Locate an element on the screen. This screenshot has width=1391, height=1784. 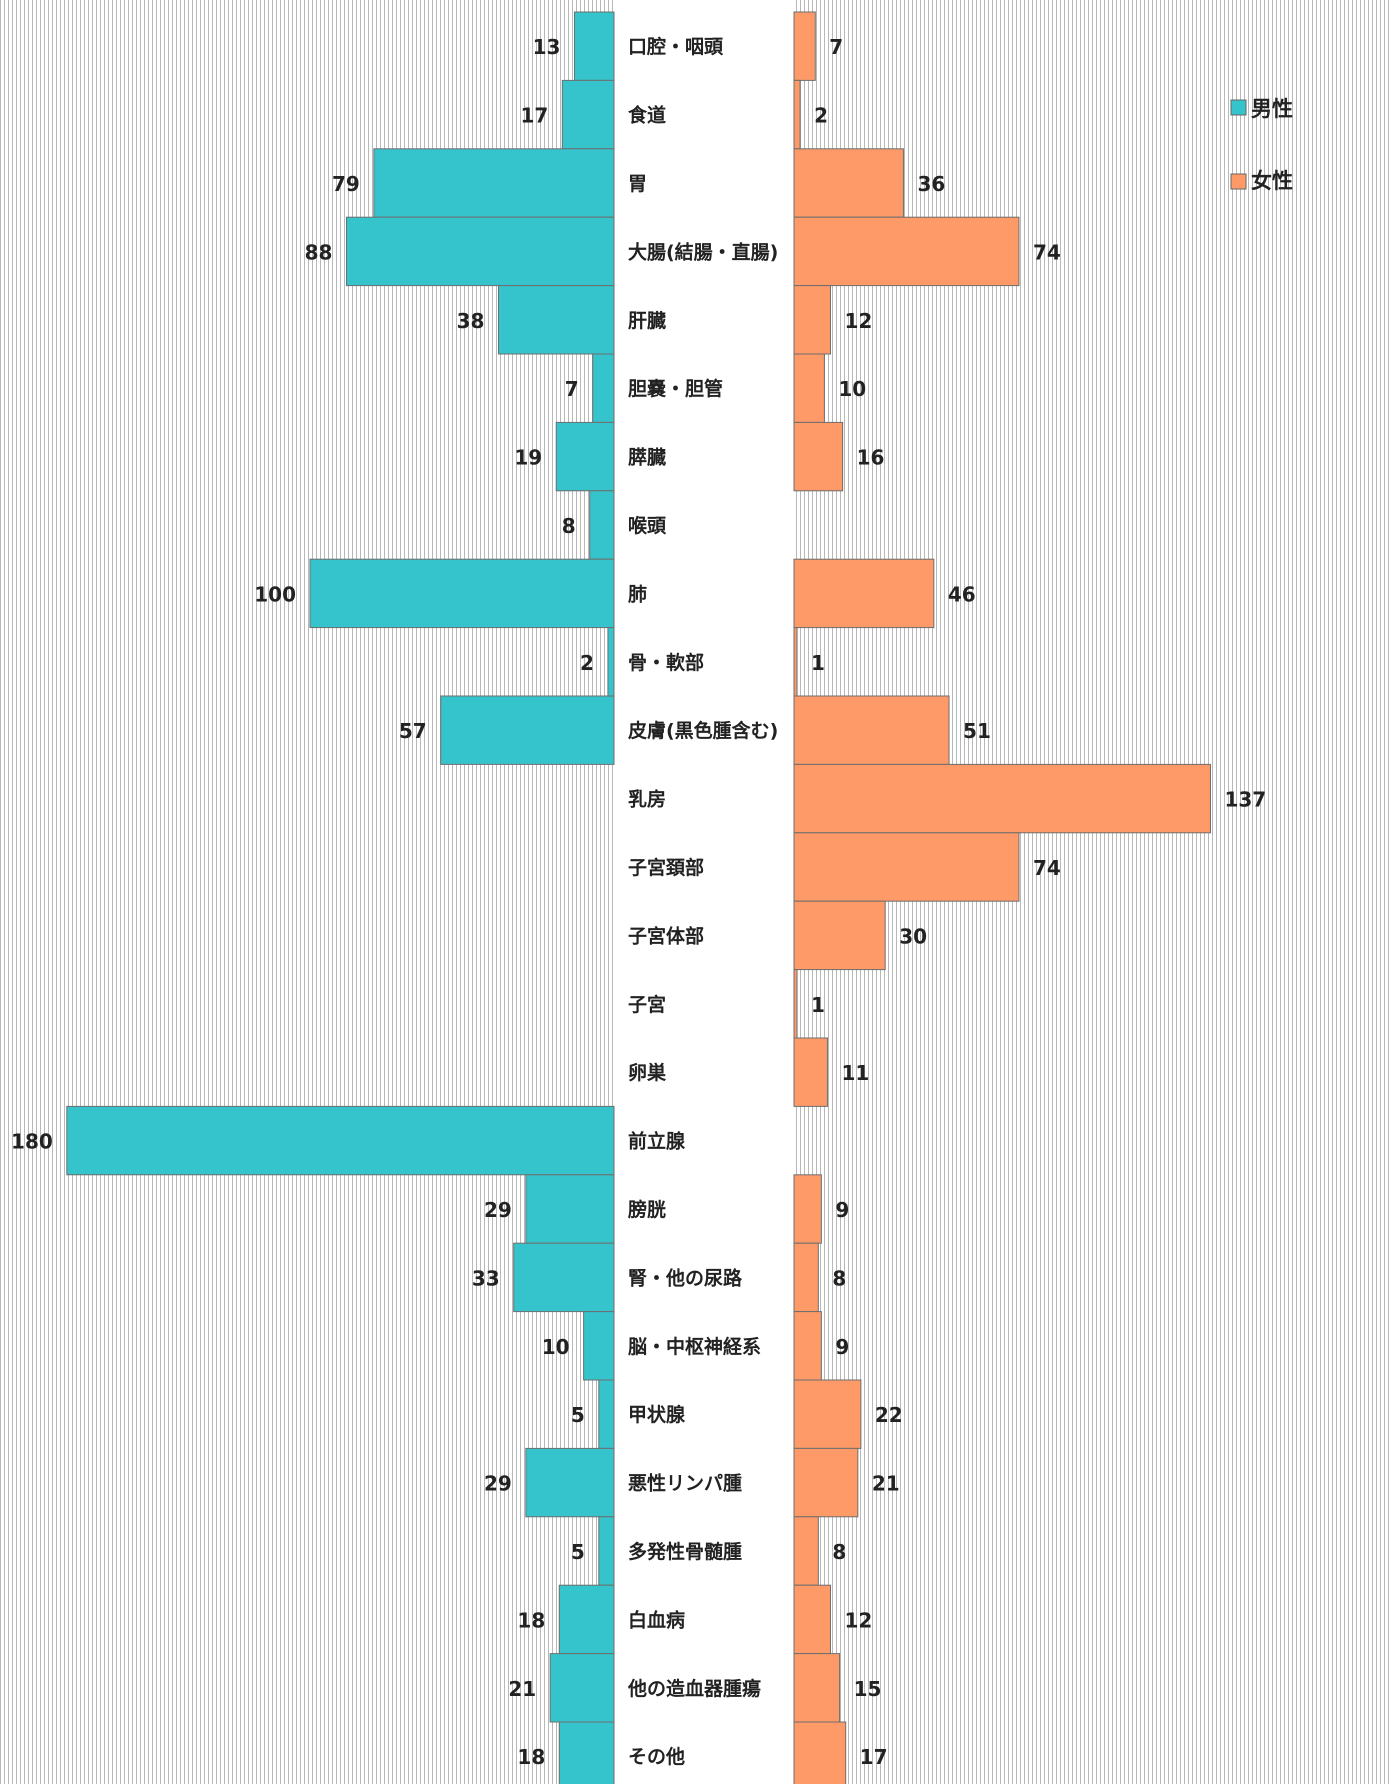
category-label: 膀胱 is located at coordinates (646, 1209).